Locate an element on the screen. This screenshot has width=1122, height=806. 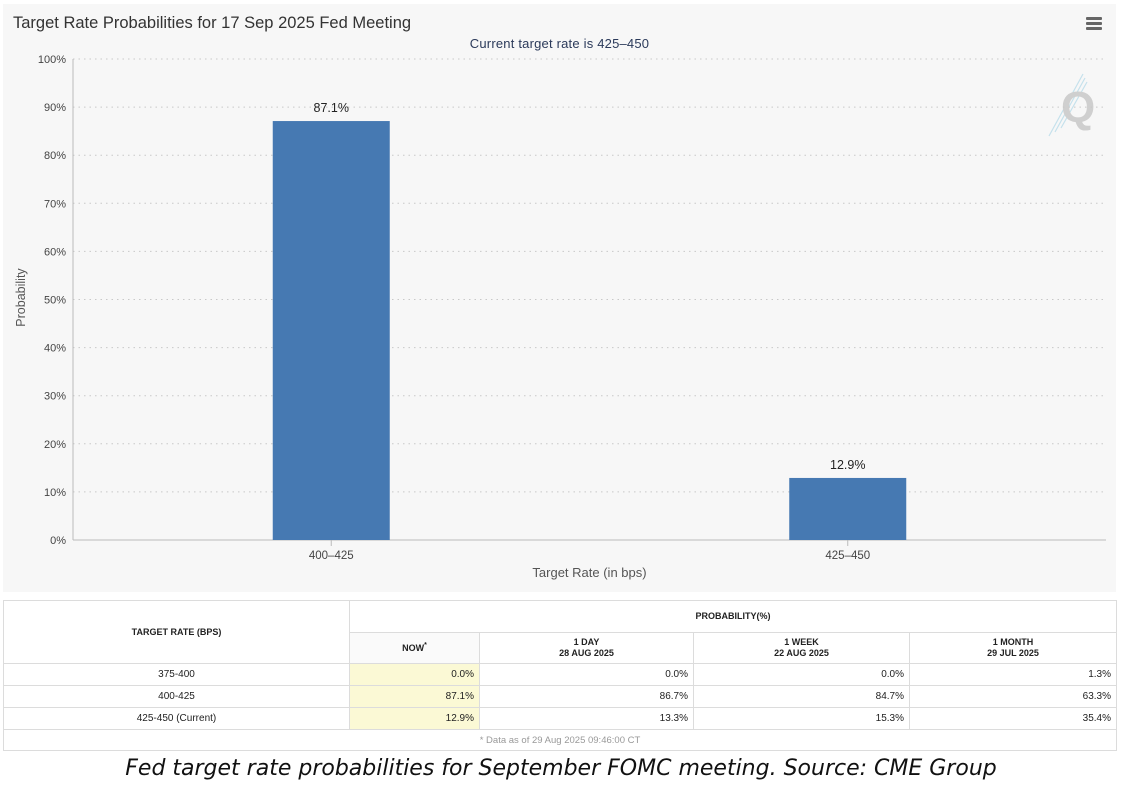
y-tick-label: 100% is located at coordinates (52, 60).